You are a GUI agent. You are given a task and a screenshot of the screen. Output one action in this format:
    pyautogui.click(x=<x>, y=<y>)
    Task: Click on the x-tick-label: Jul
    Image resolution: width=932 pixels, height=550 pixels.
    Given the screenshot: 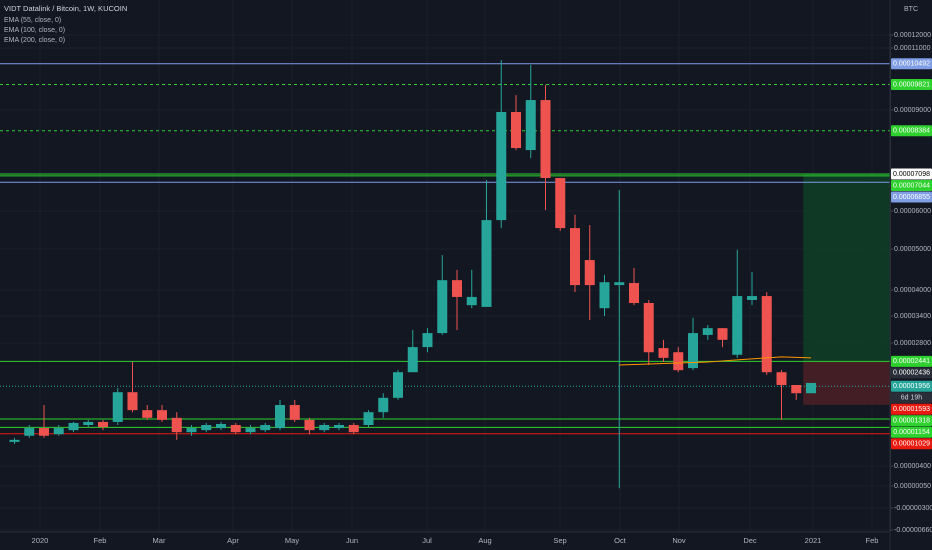 What is the action you would take?
    pyautogui.click(x=427, y=540)
    